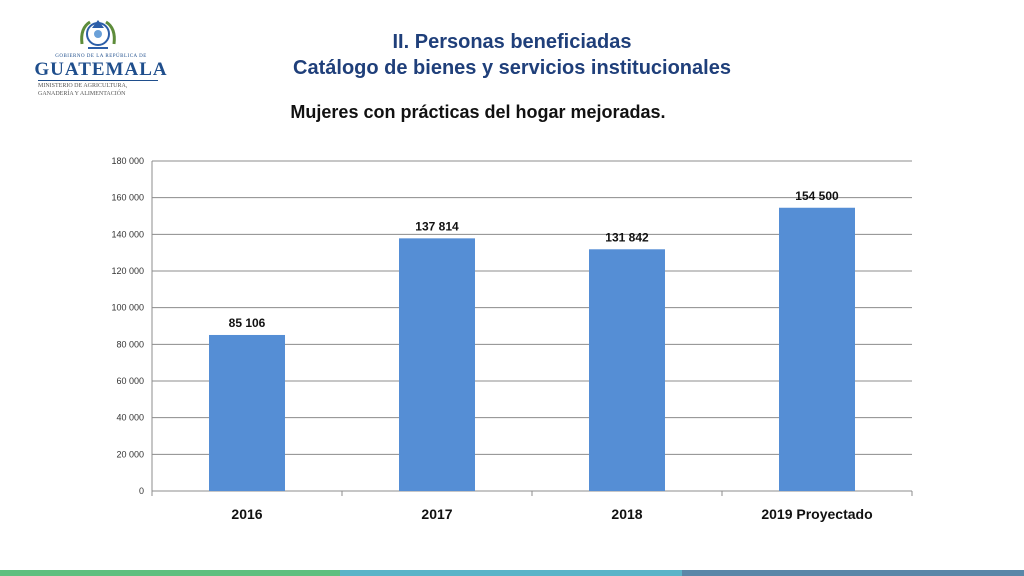  I want to click on data-label: 85 106, so click(247, 323).